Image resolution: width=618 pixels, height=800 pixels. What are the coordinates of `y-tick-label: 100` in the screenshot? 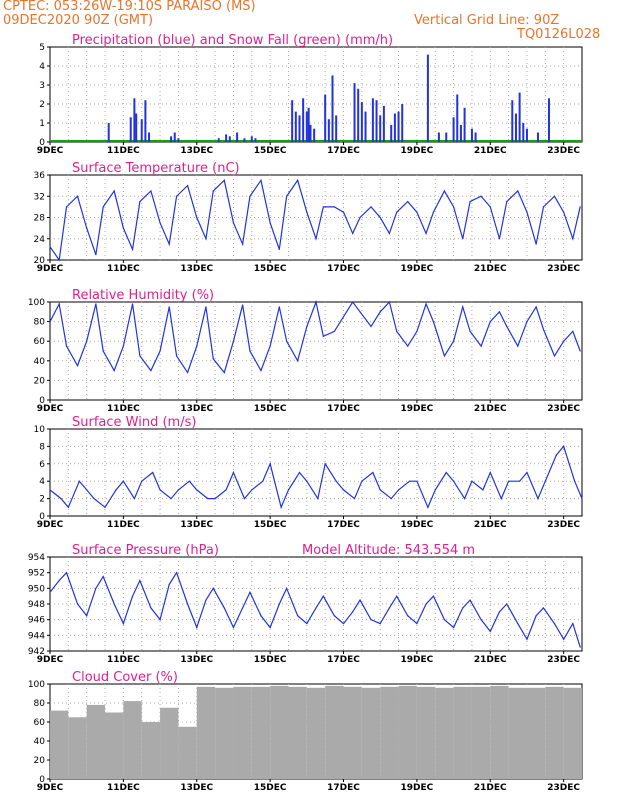 It's located at (36, 685).